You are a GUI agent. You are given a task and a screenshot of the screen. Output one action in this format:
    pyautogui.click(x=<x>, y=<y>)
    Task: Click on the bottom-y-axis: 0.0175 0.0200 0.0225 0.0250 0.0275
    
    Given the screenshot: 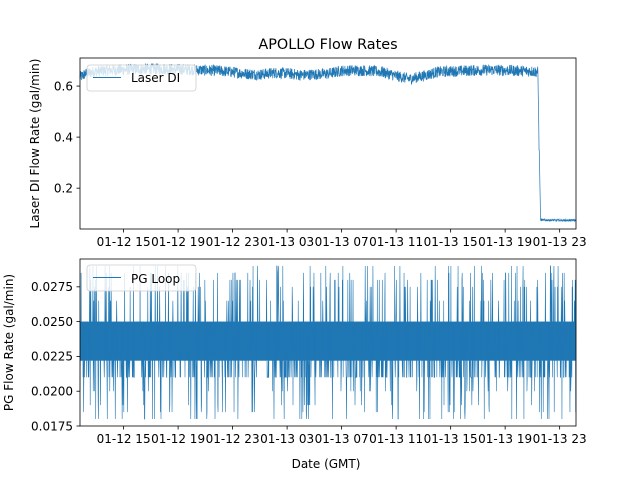 What is the action you would take?
    pyautogui.click(x=55, y=356)
    